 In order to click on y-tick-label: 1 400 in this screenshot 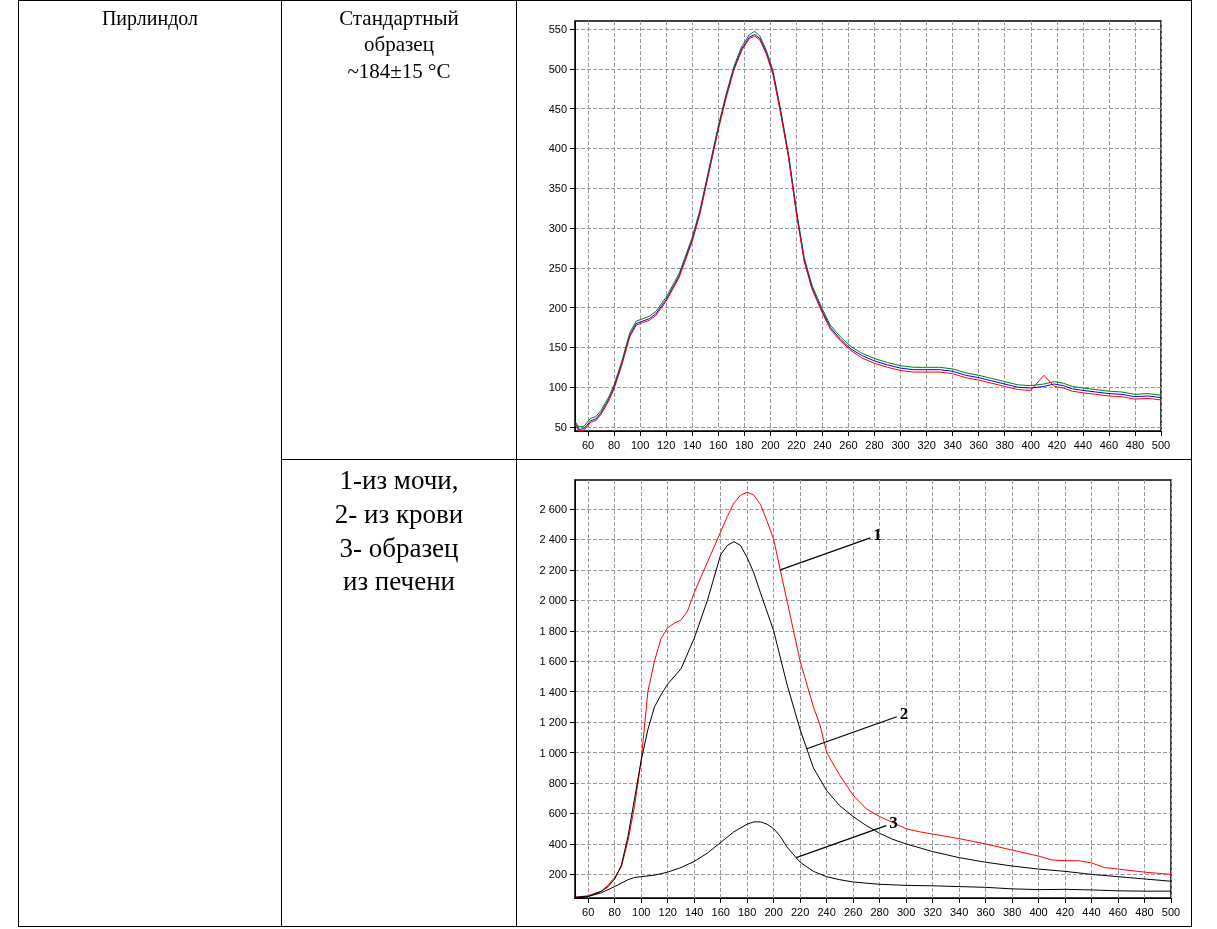, I will do `click(553, 691)`.